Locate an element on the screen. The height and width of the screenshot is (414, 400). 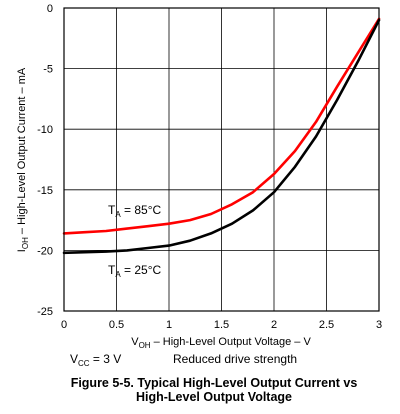
y-tick-label-3: -15 is located at coordinates (45, 191).